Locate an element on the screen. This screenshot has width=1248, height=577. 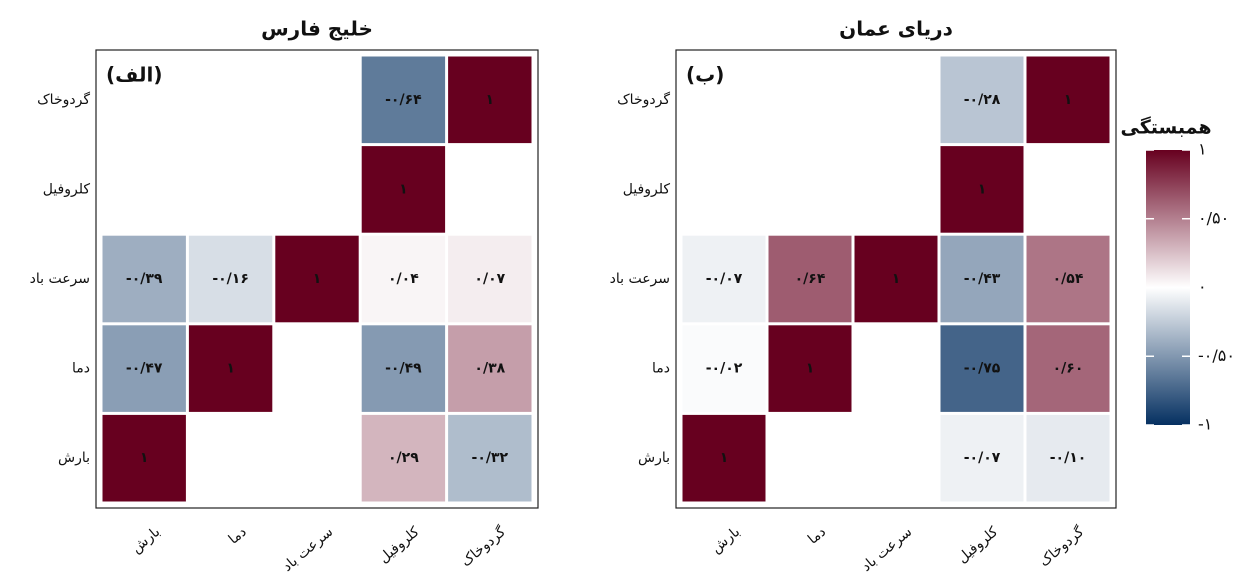
value-label: ۰/۰۴ is located at coordinates (403, 279).